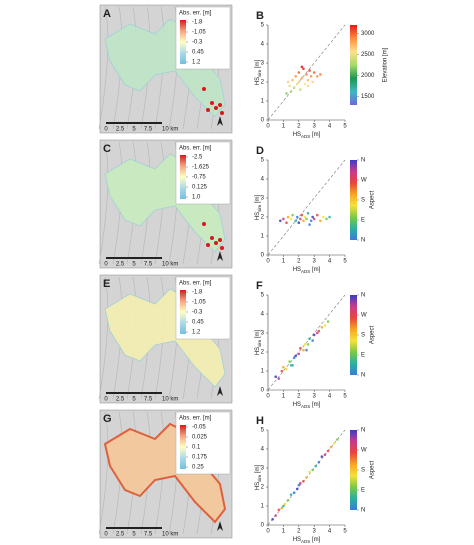  I want to click on panel-letter: G, so click(107, 419).